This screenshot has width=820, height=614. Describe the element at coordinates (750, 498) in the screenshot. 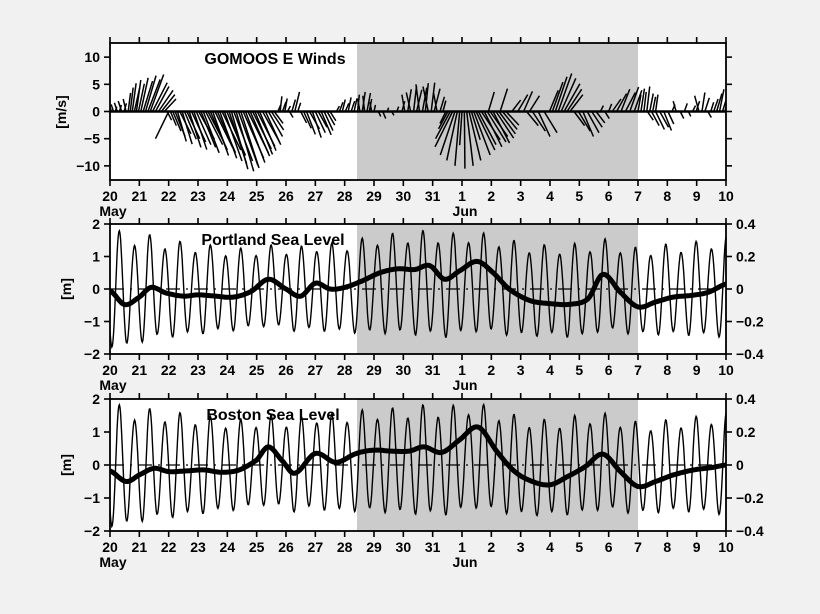

I see `right-y-tick-label: −0.2` at that location.